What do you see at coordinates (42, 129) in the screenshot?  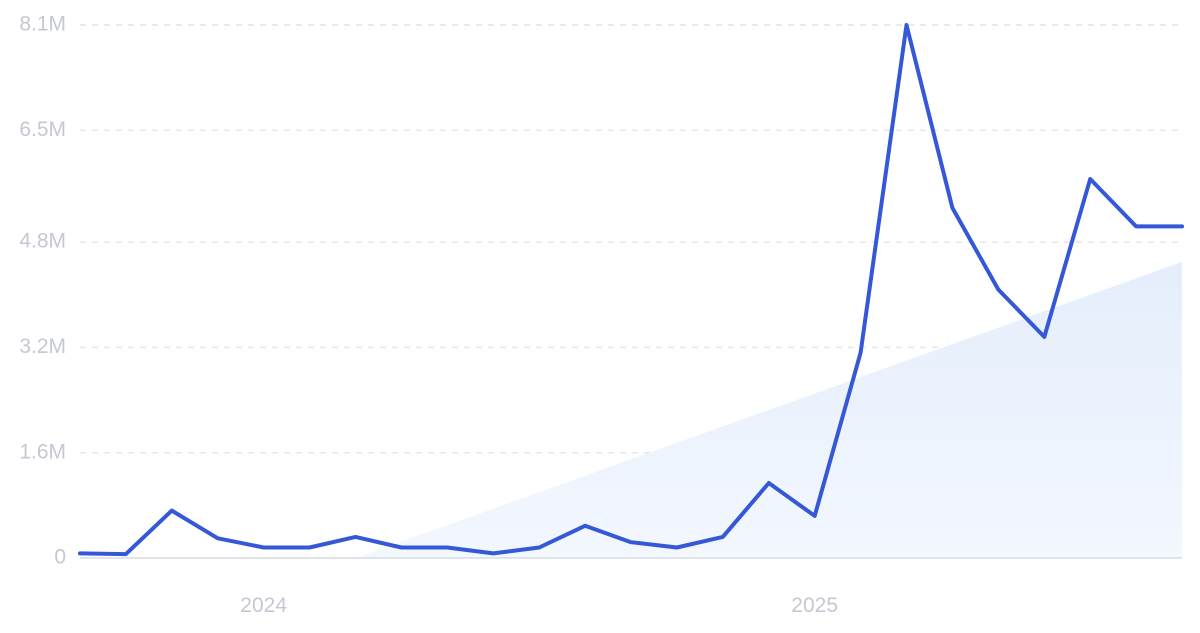 I see `y-tick-label: 6.5M` at bounding box center [42, 129].